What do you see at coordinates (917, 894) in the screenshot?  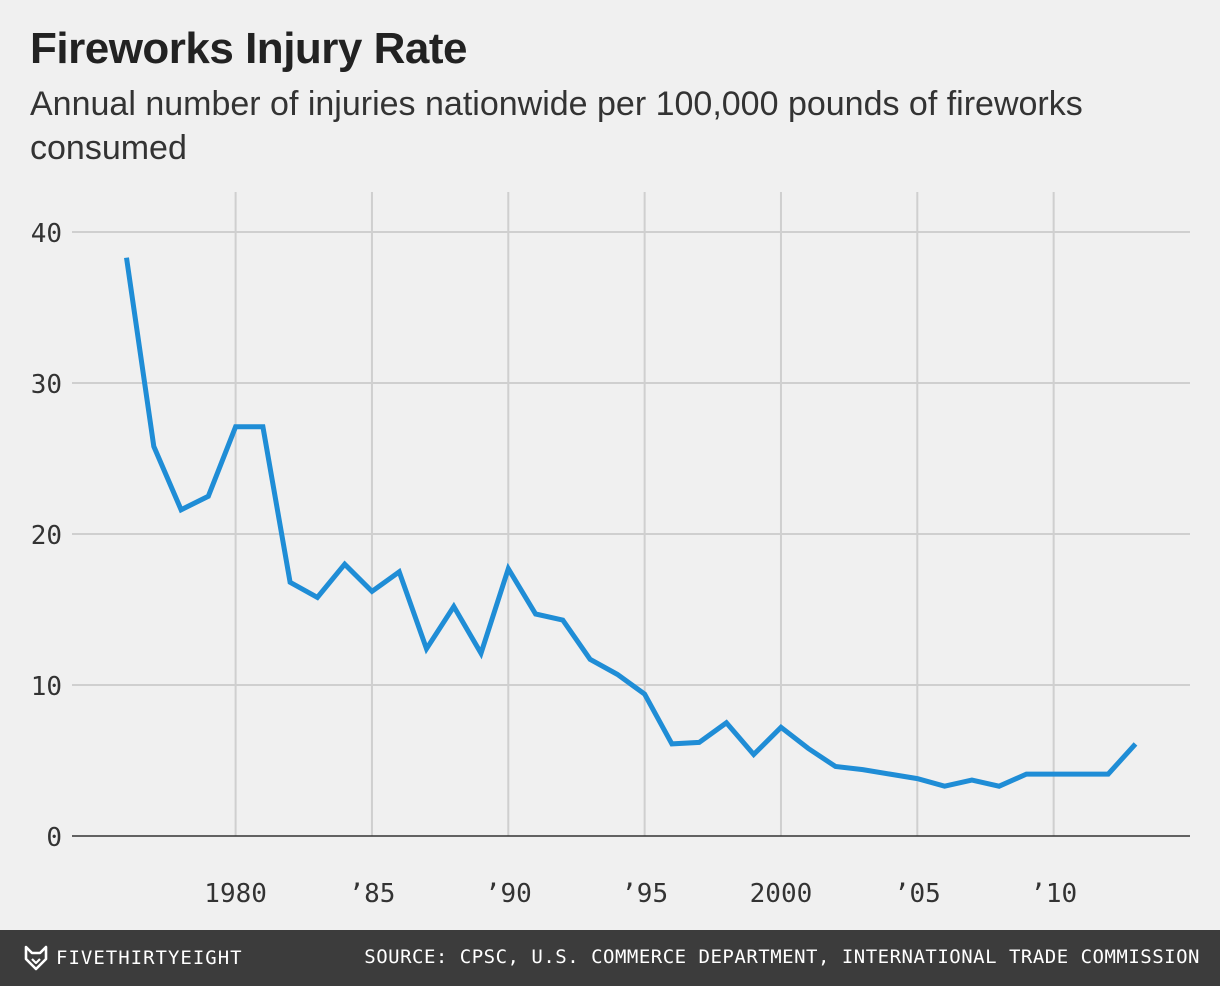 I see `x-tick-label: ’05` at bounding box center [917, 894].